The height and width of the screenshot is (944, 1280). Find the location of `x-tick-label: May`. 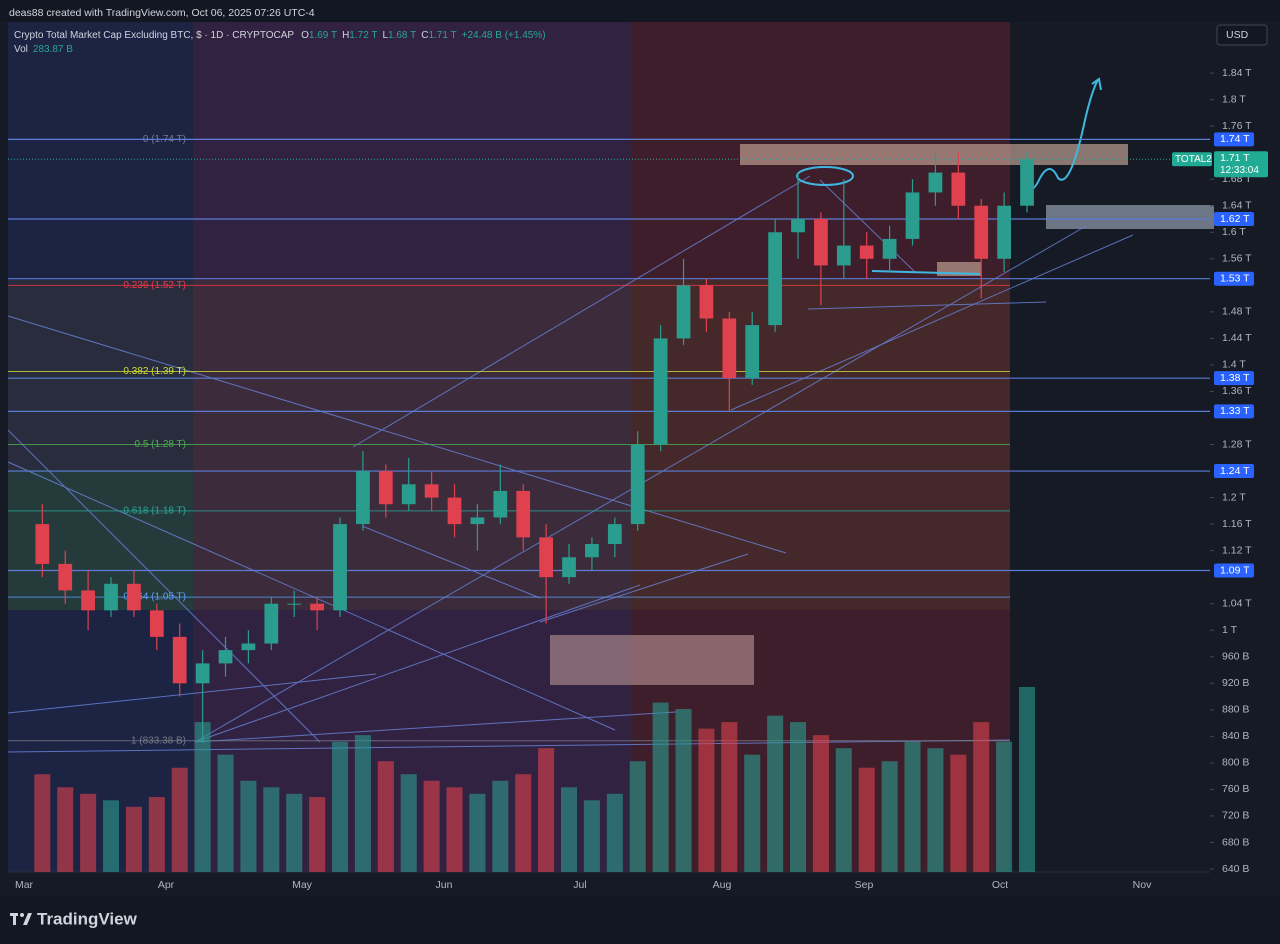

x-tick-label: May is located at coordinates (302, 885).